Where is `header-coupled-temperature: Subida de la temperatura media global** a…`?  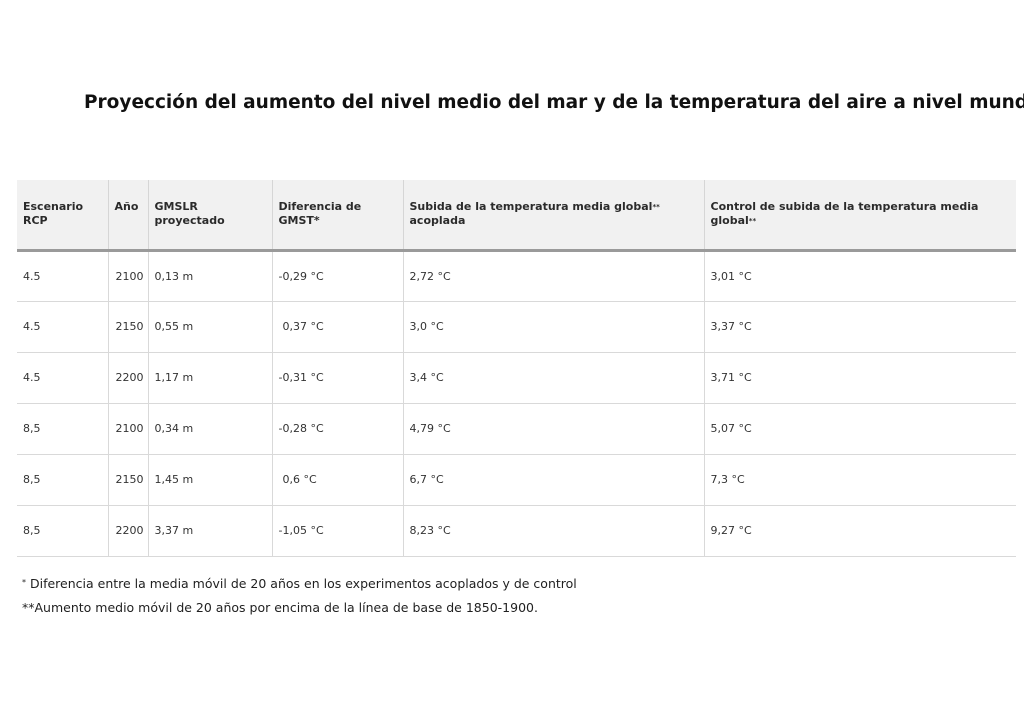 header-coupled-temperature: Subida de la temperatura media global** a… is located at coordinates (554, 216).